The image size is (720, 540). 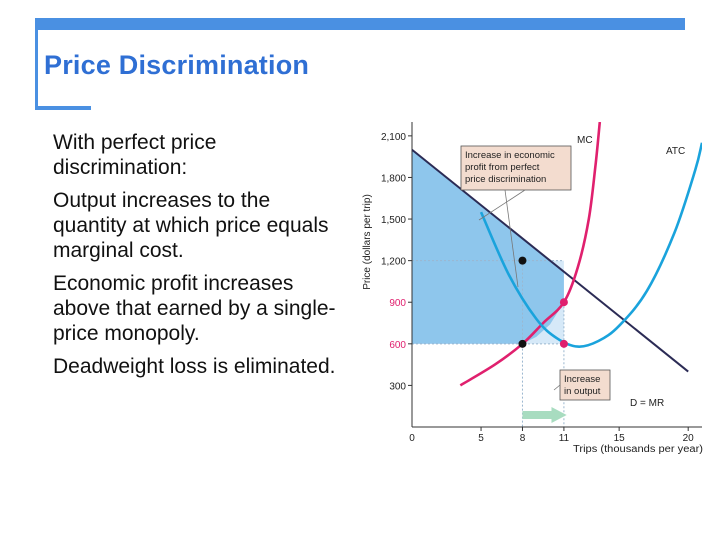 I want to click on output-callout-text: Increase, so click(x=582, y=379).